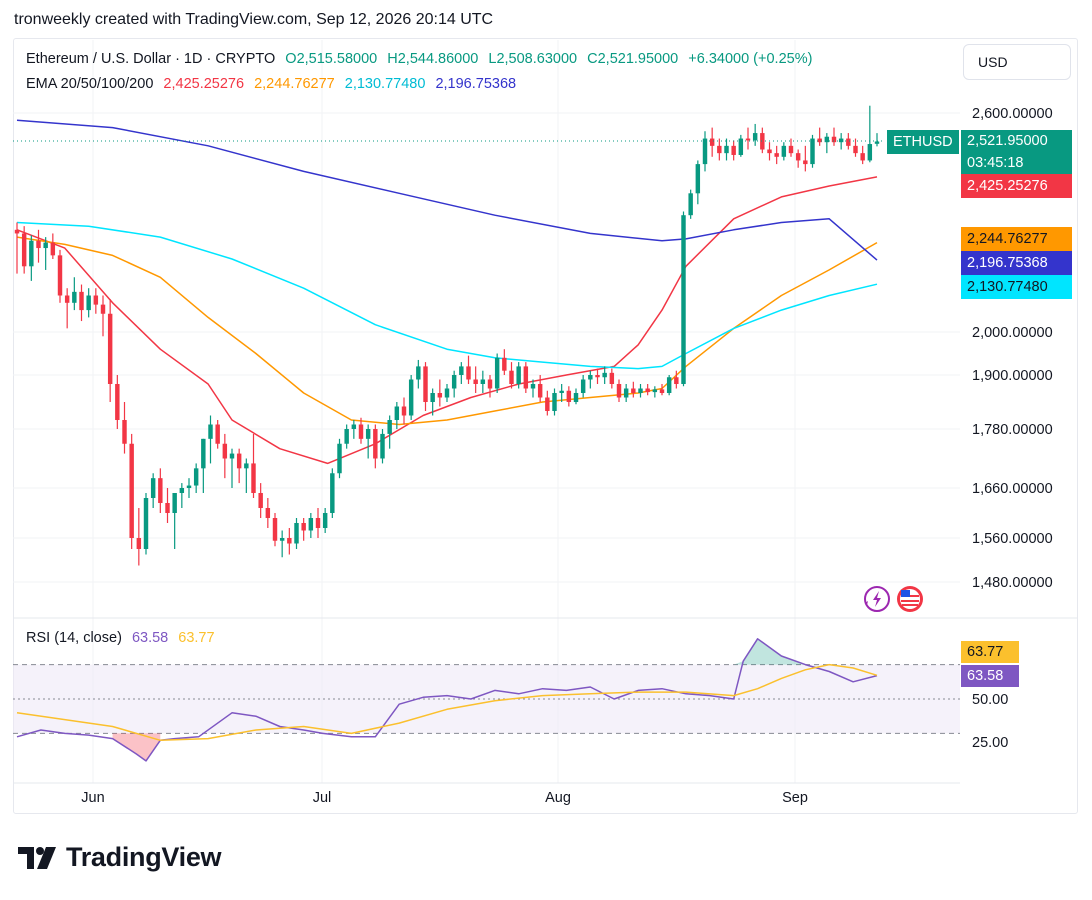 Image resolution: width=1092 pixels, height=900 pixels. What do you see at coordinates (1012, 376) in the screenshot?
I see `price-tick-label: 1,900.00000` at bounding box center [1012, 376].